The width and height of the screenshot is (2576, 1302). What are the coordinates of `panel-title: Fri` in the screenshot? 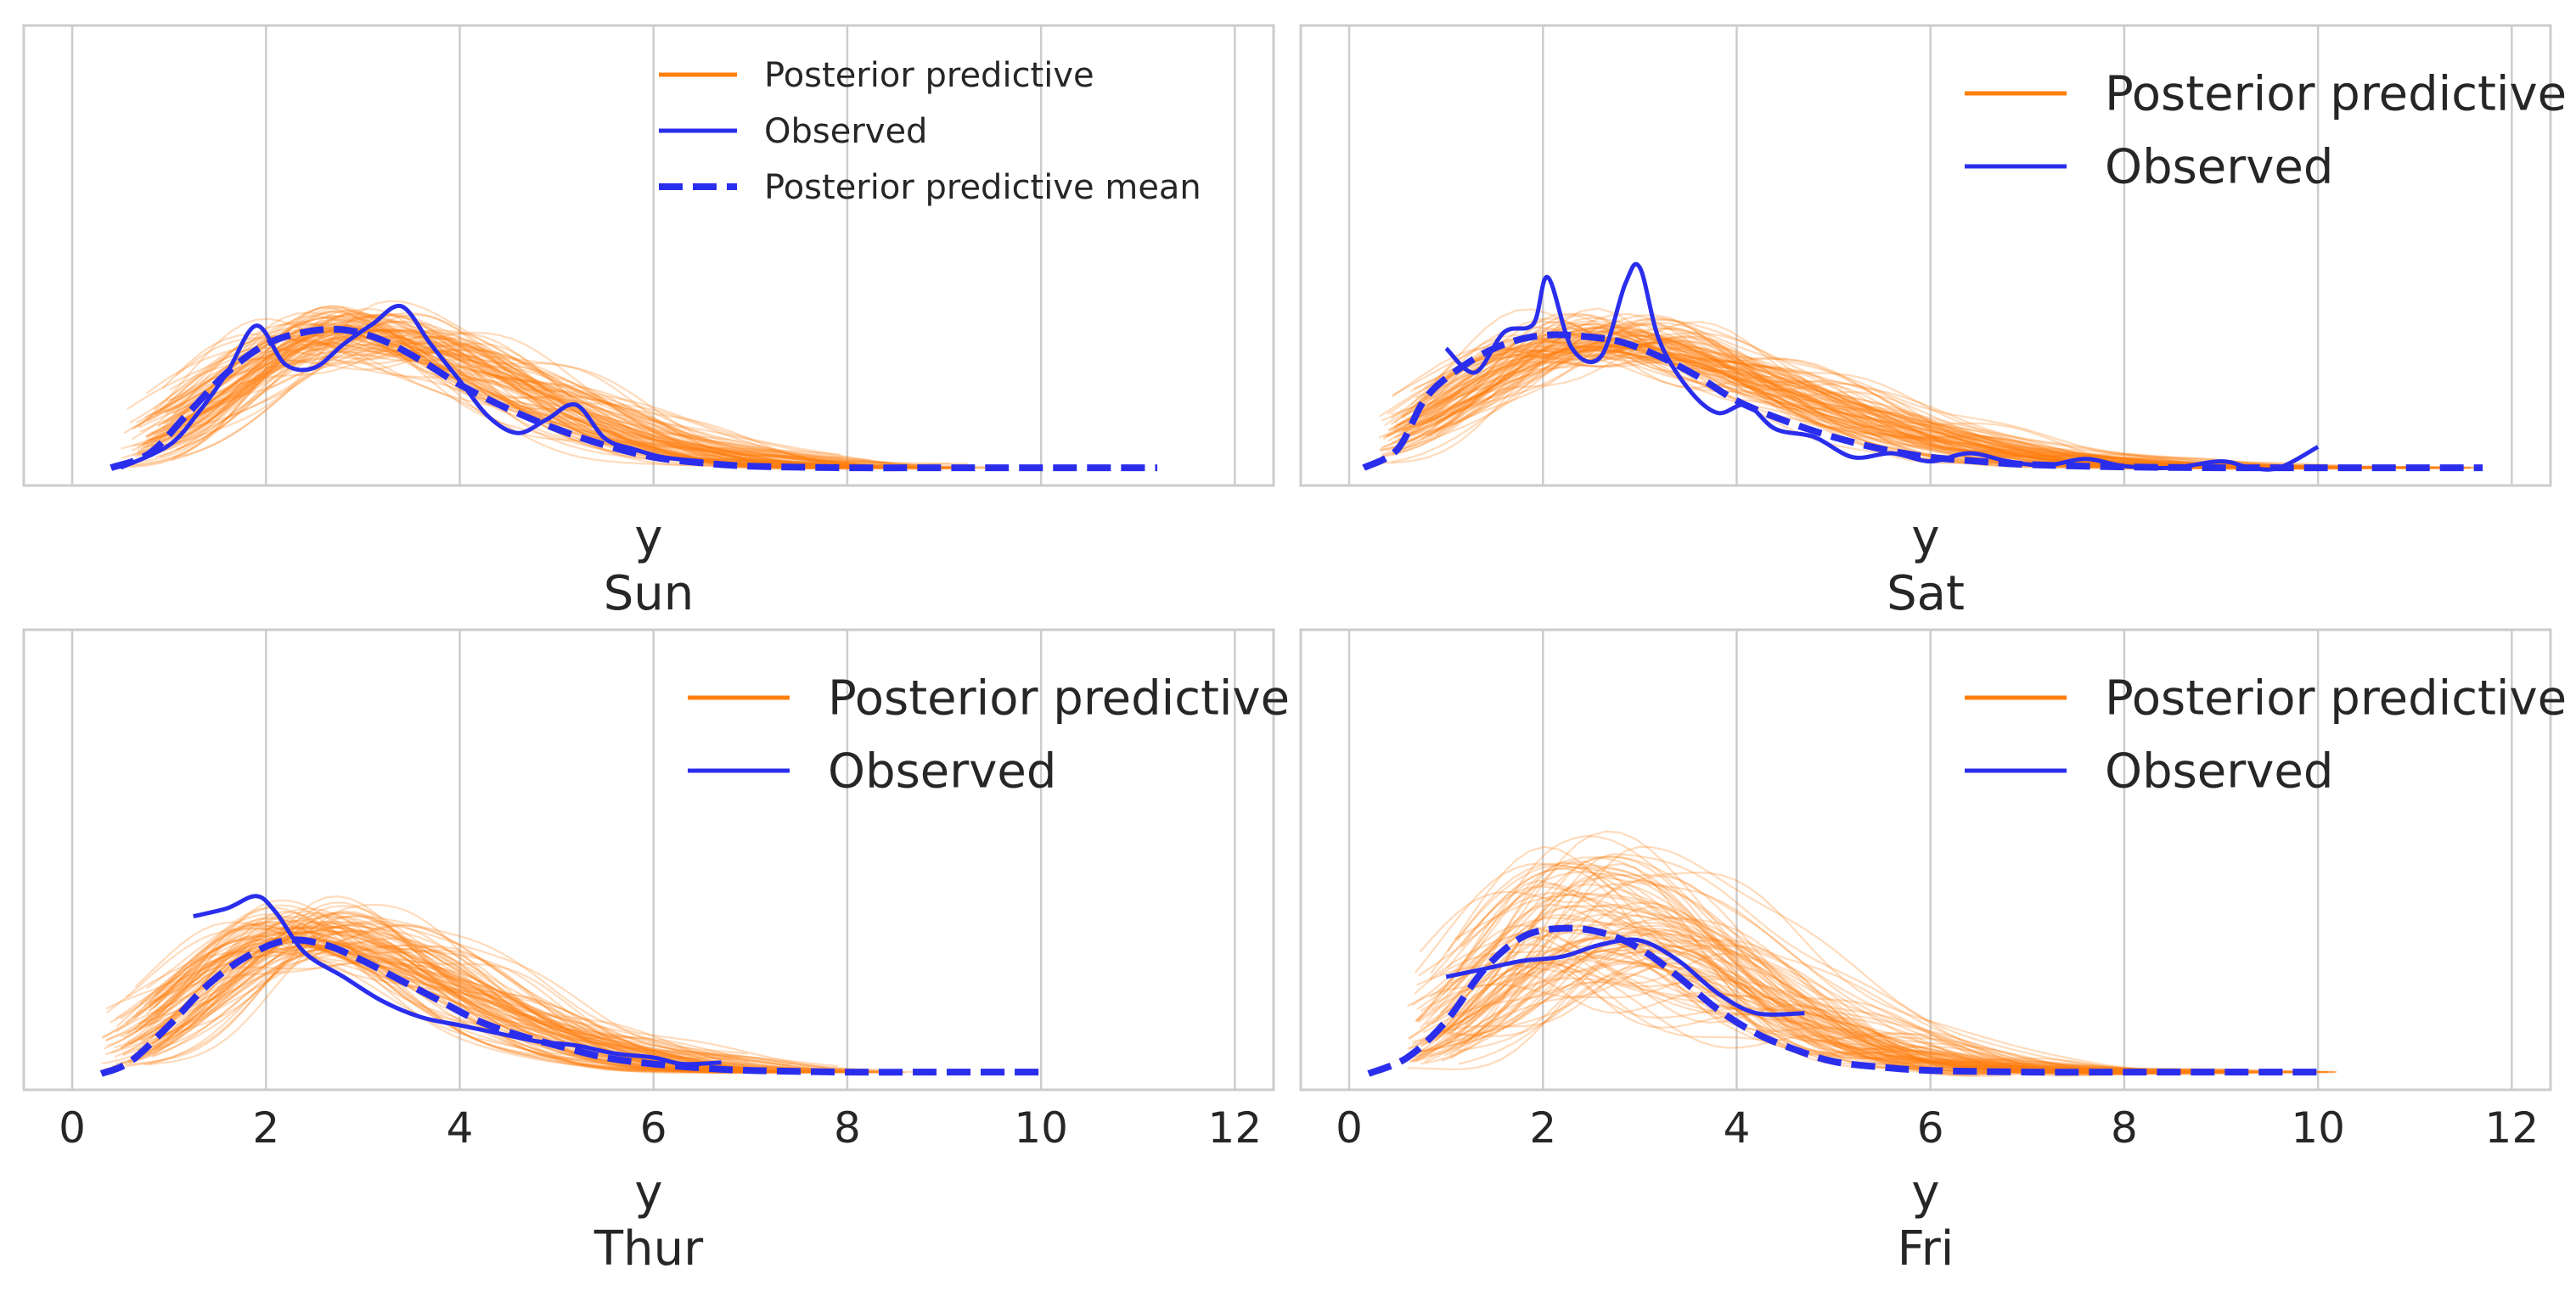 It's located at (1926, 1249).